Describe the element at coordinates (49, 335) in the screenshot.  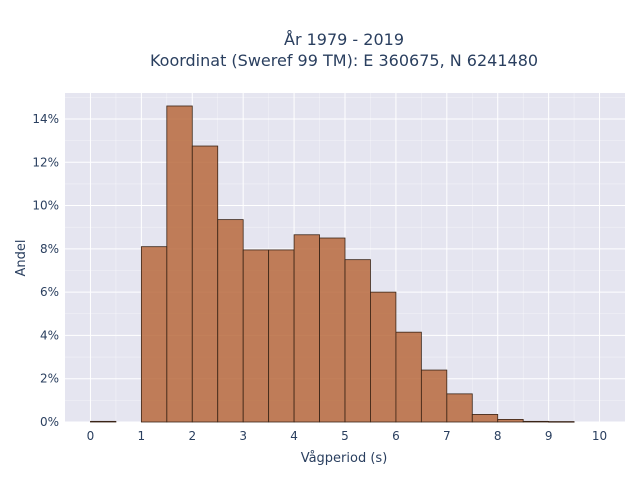
I see `y-tick-label: 4%` at that location.